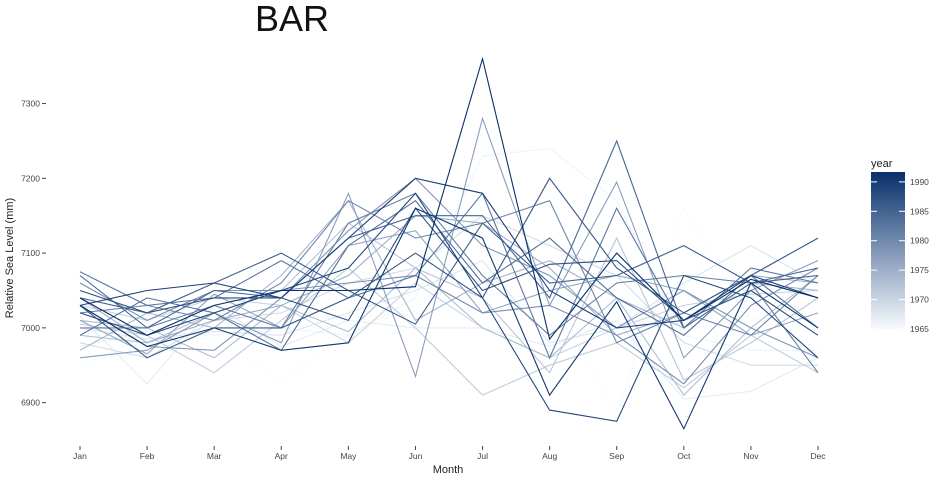 The height and width of the screenshot is (485, 940). Describe the element at coordinates (919, 211) in the screenshot. I see `legend-tick-label-1985: 1985` at that location.